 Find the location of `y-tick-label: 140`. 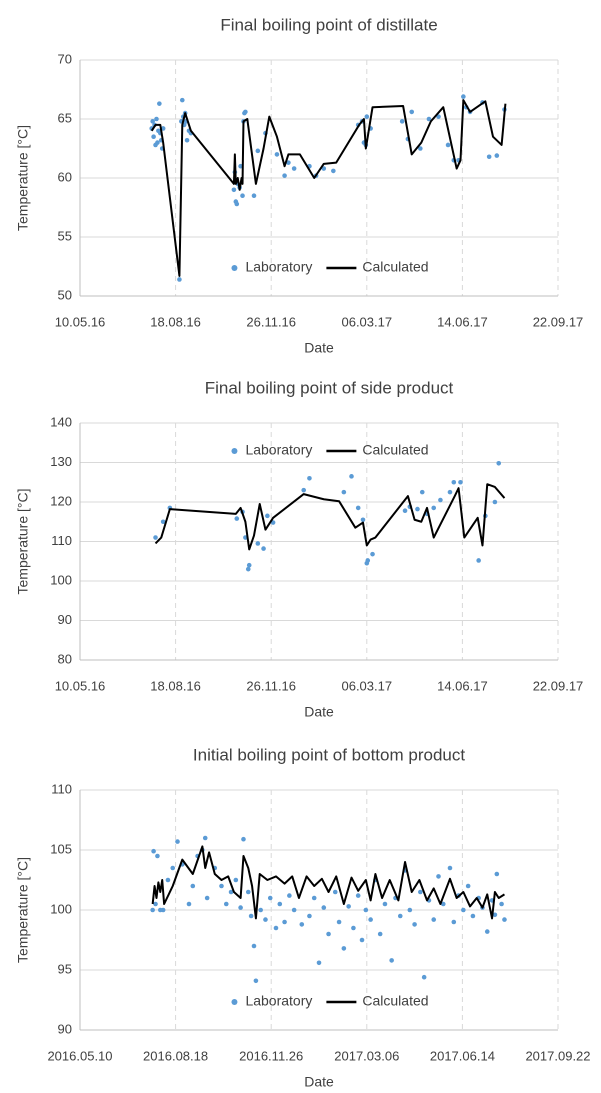

y-tick-label: 140 is located at coordinates (61, 421).